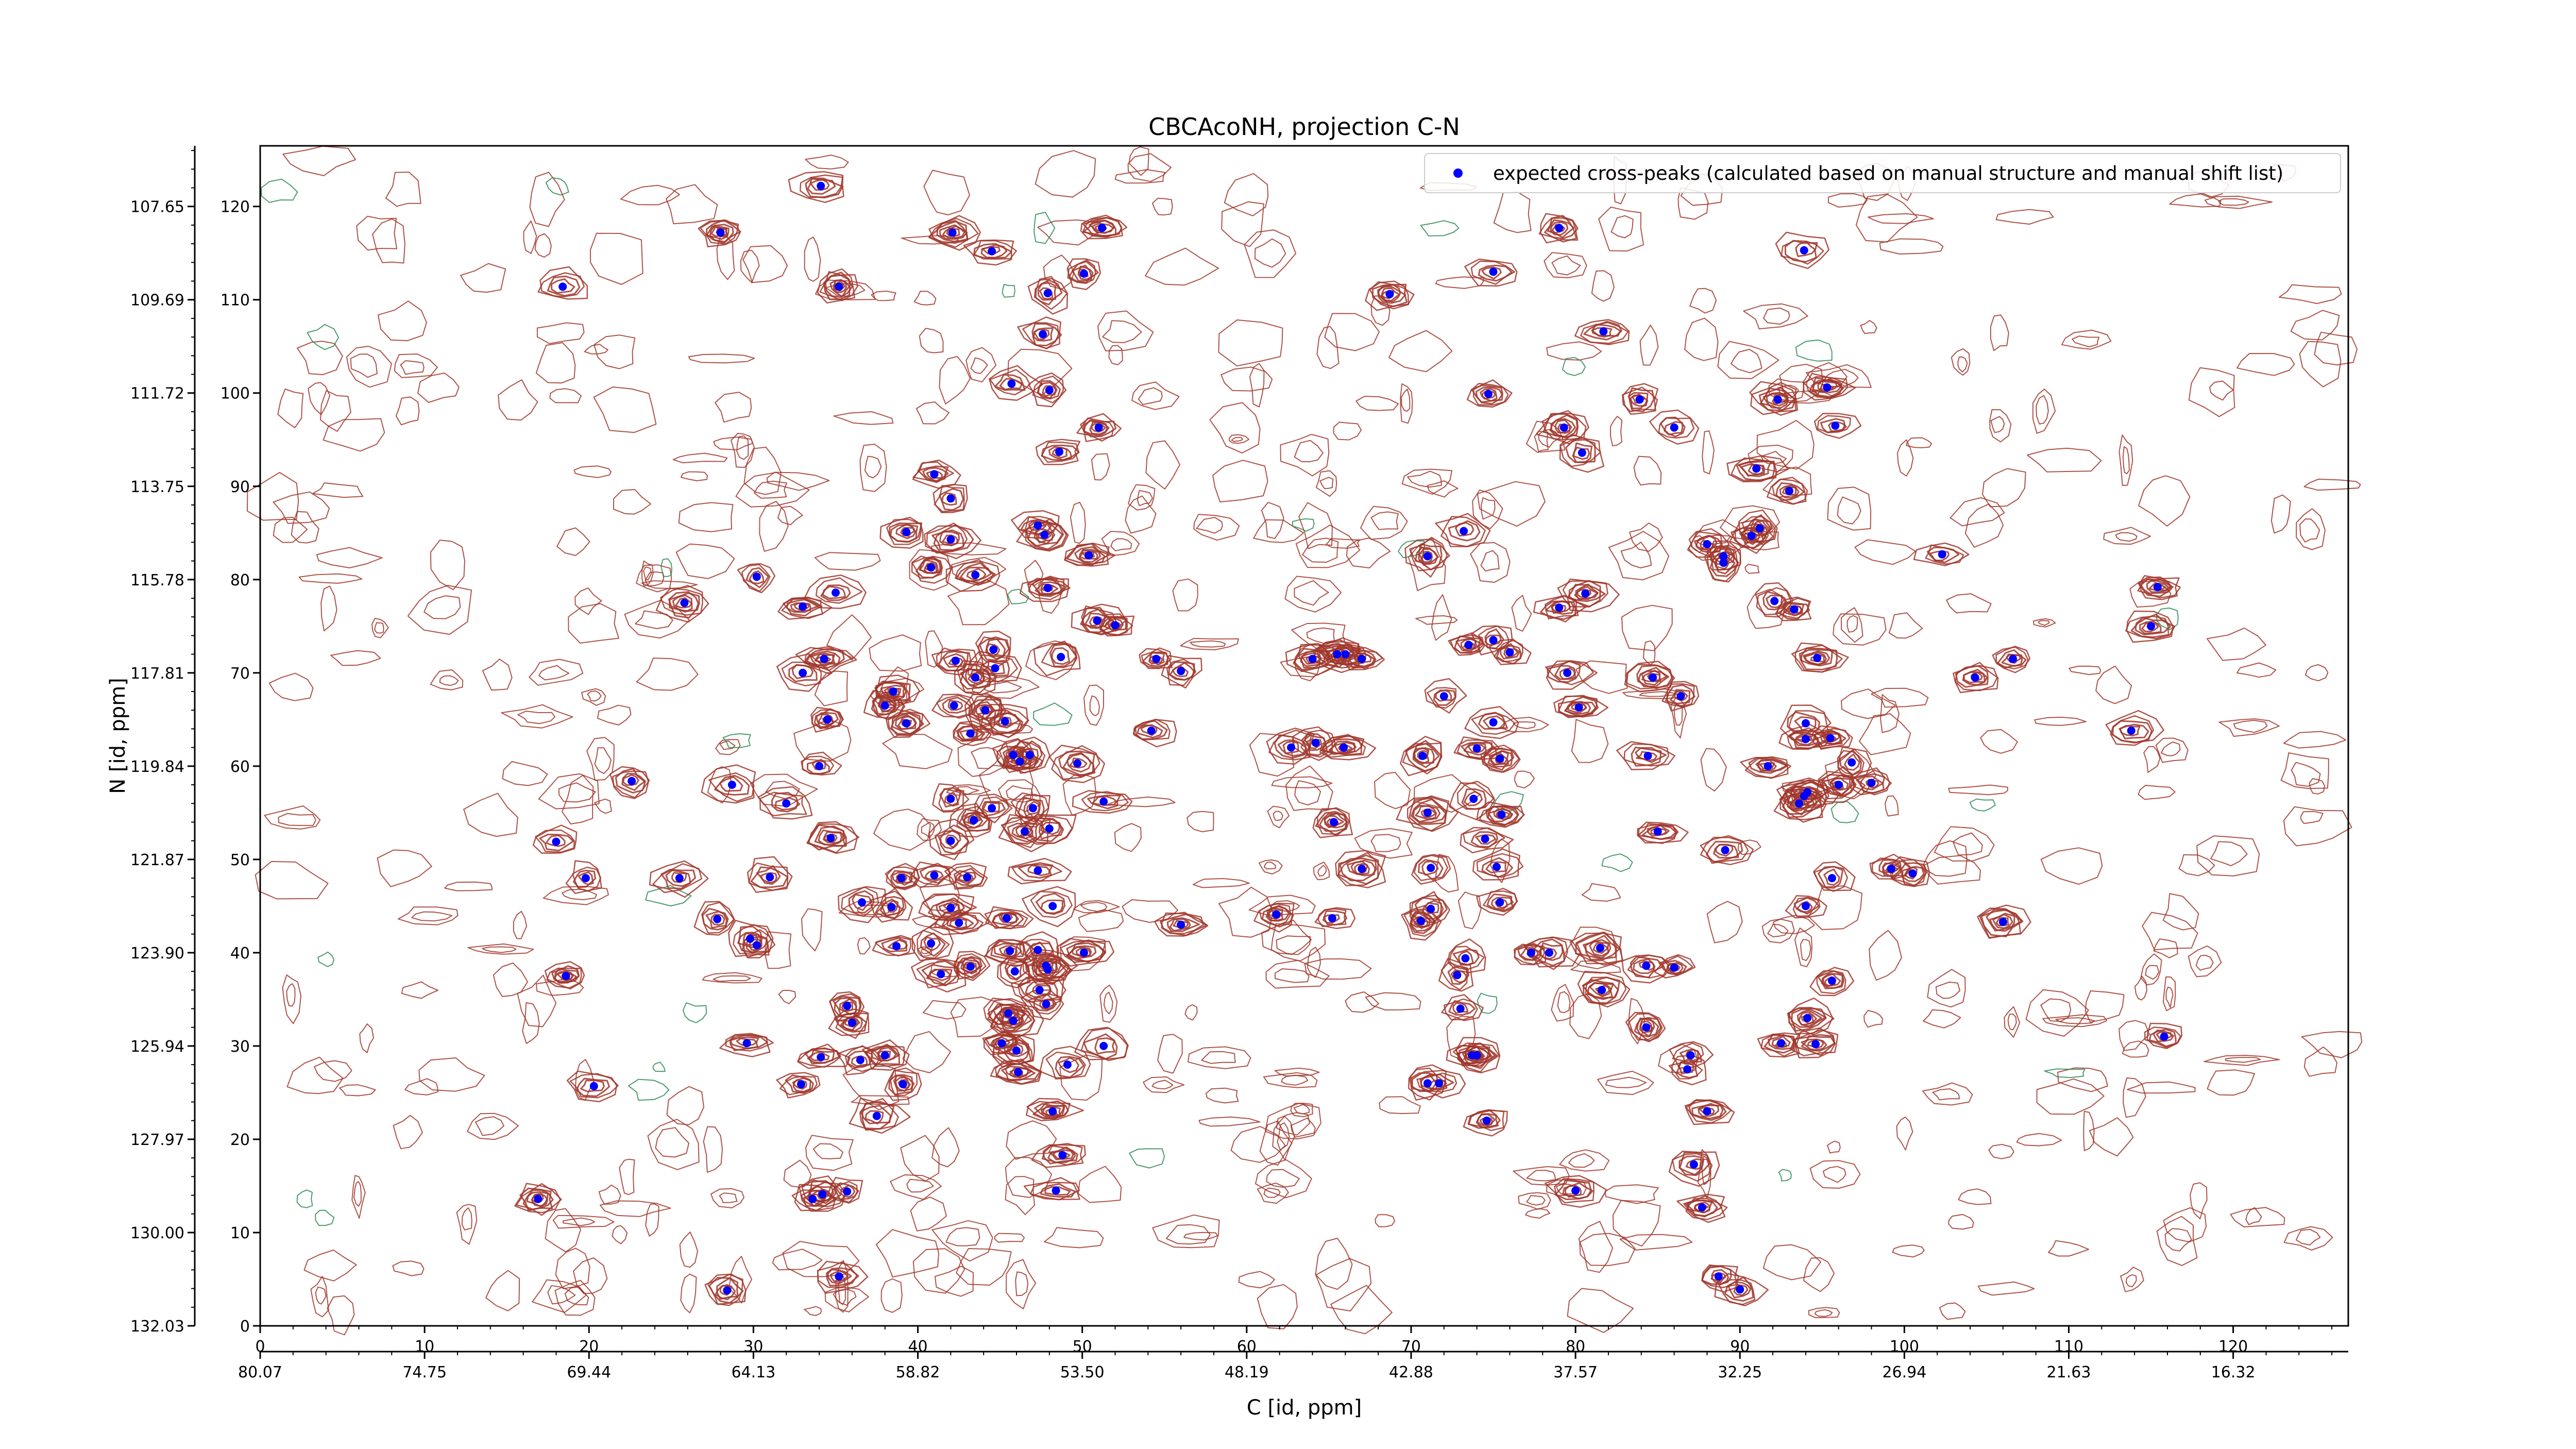 The height and width of the screenshot is (1449, 2576). I want to click on y-ppm-tick-label: 107.65, so click(157, 207).